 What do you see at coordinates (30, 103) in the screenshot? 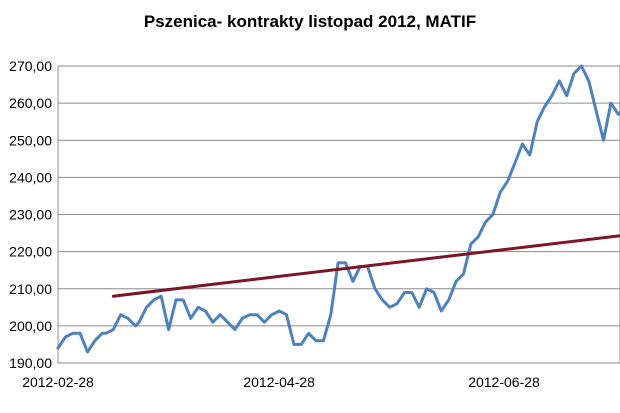
I see `y-tick-label: 260,00` at bounding box center [30, 103].